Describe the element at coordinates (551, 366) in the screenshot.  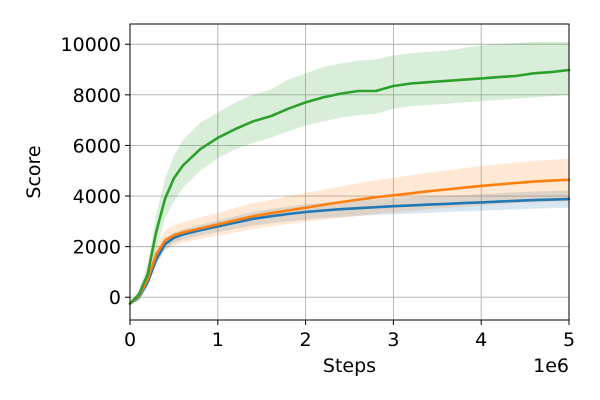
I see `x-axis-offset-label: 1e6` at that location.